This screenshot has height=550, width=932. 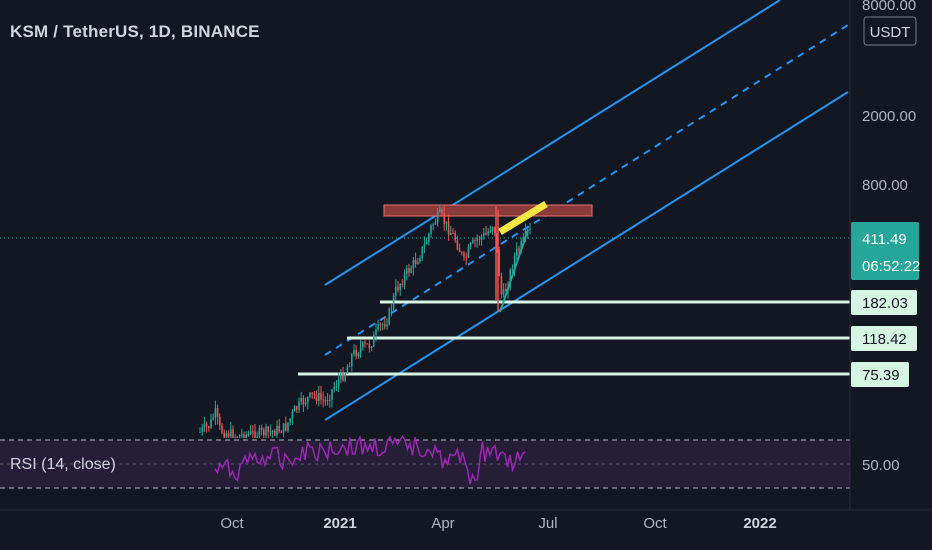 I want to click on green-trendline, so click(x=514, y=271).